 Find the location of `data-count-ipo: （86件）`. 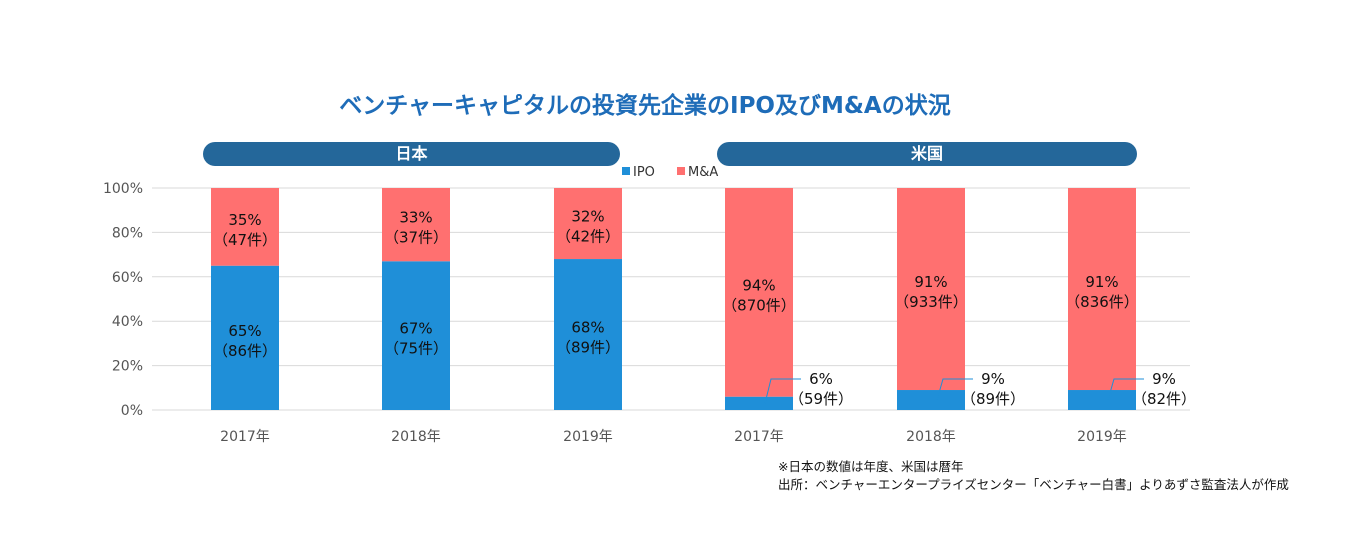

data-count-ipo: （86件） is located at coordinates (245, 351).